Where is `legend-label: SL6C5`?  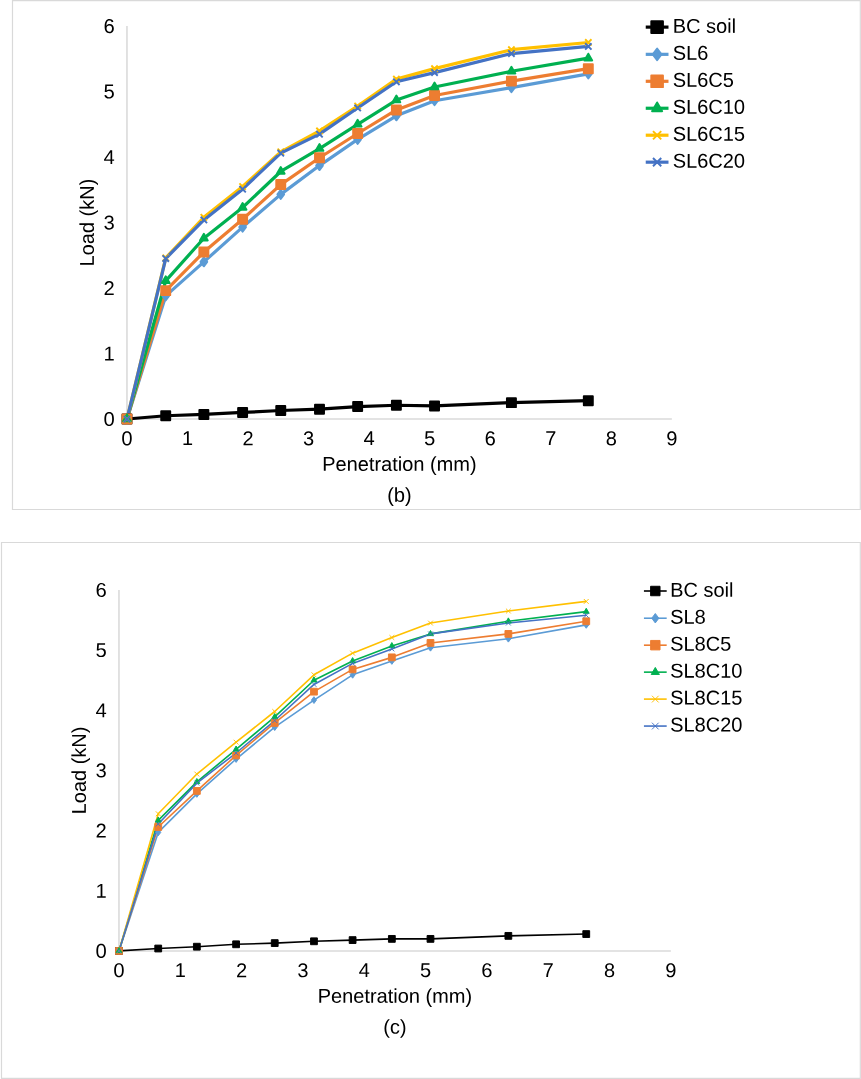
legend-label: SL6C5 is located at coordinates (703, 79).